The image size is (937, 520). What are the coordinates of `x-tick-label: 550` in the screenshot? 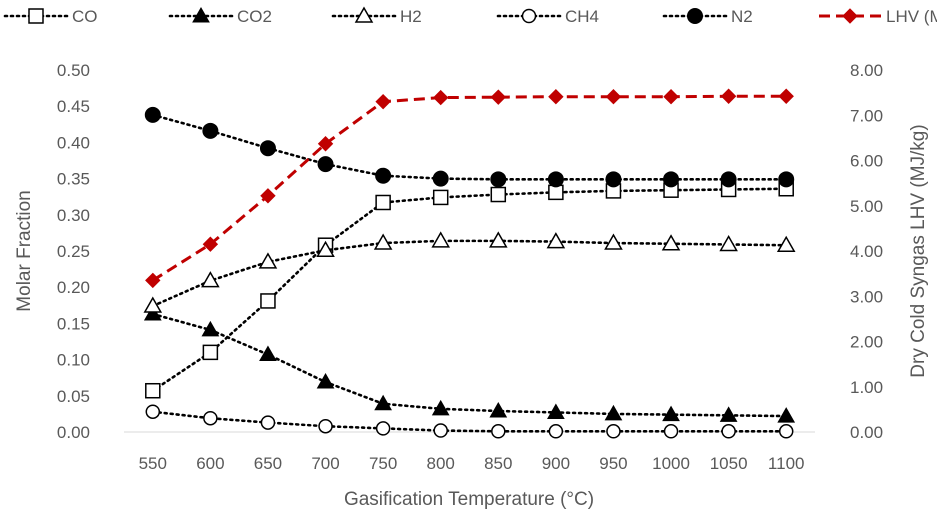 It's located at (153, 463).